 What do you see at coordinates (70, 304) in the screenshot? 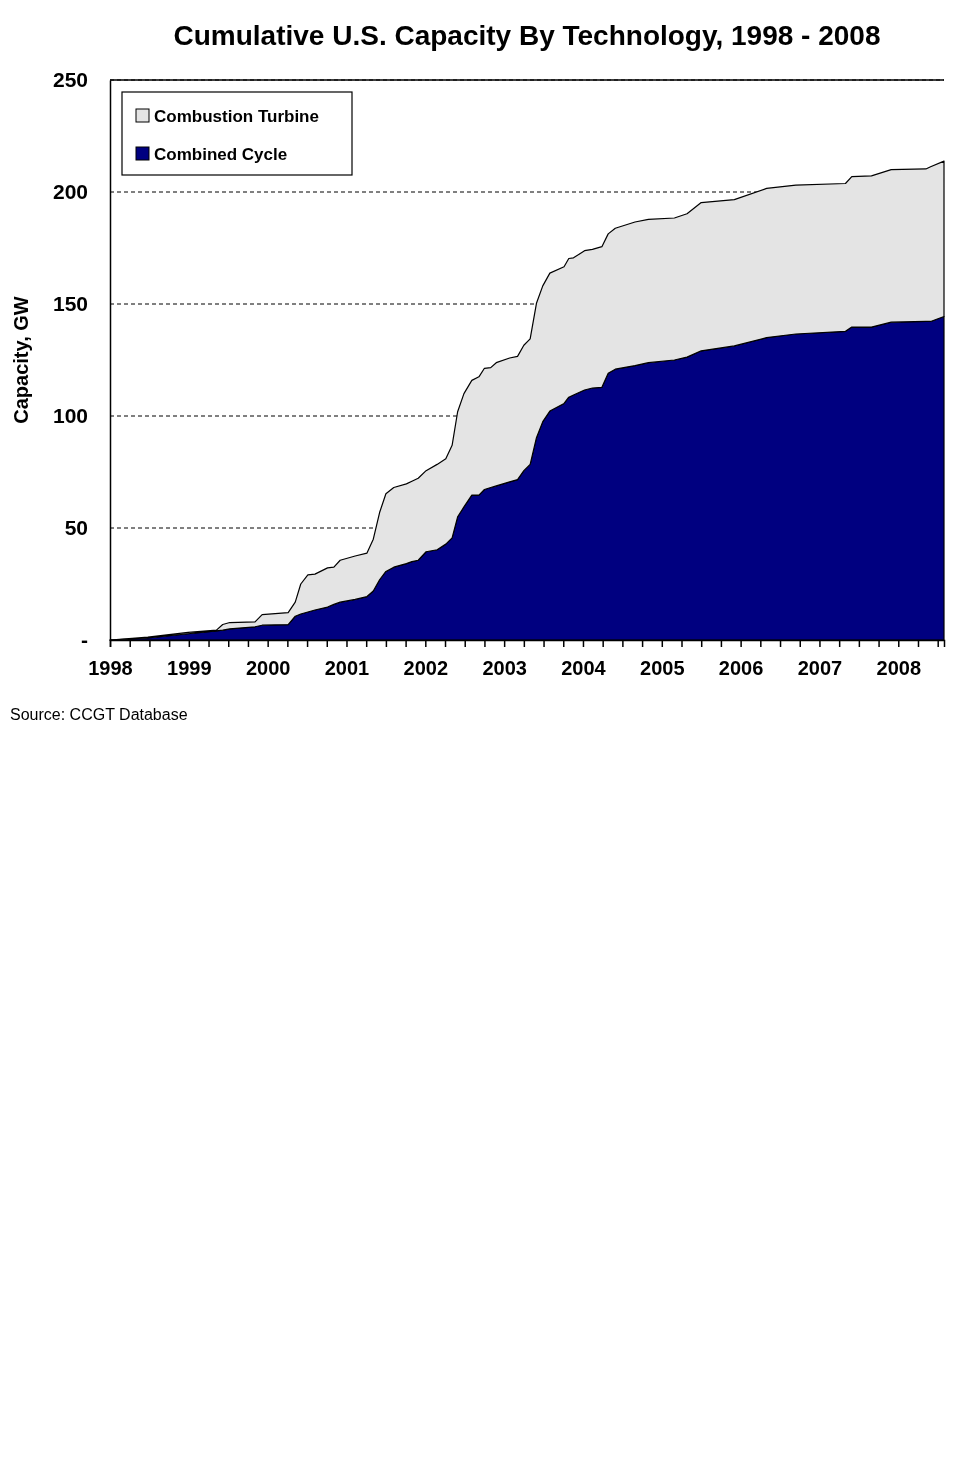
I see `y-tick-label: 150` at bounding box center [70, 304].